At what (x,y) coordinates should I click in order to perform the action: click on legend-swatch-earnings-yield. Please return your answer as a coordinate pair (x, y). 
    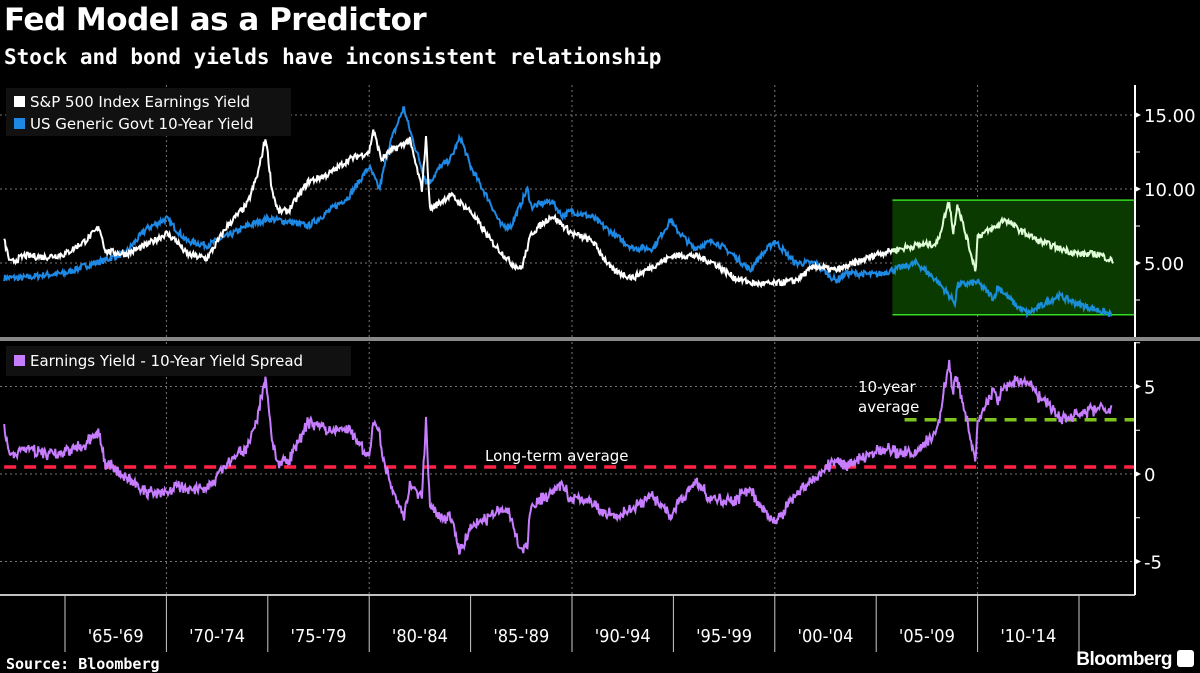
    Looking at the image, I should click on (19, 101).